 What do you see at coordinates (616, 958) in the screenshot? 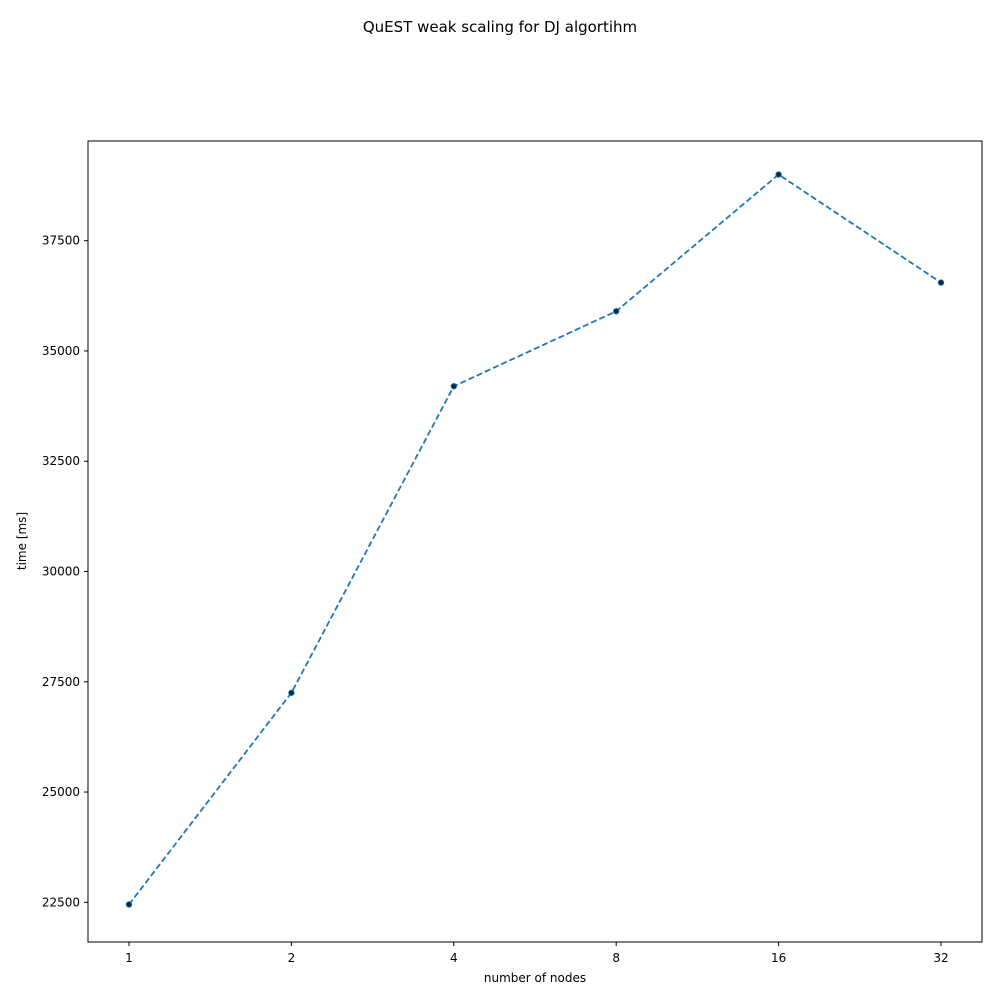
I see `x-tick-label: 8` at bounding box center [616, 958].